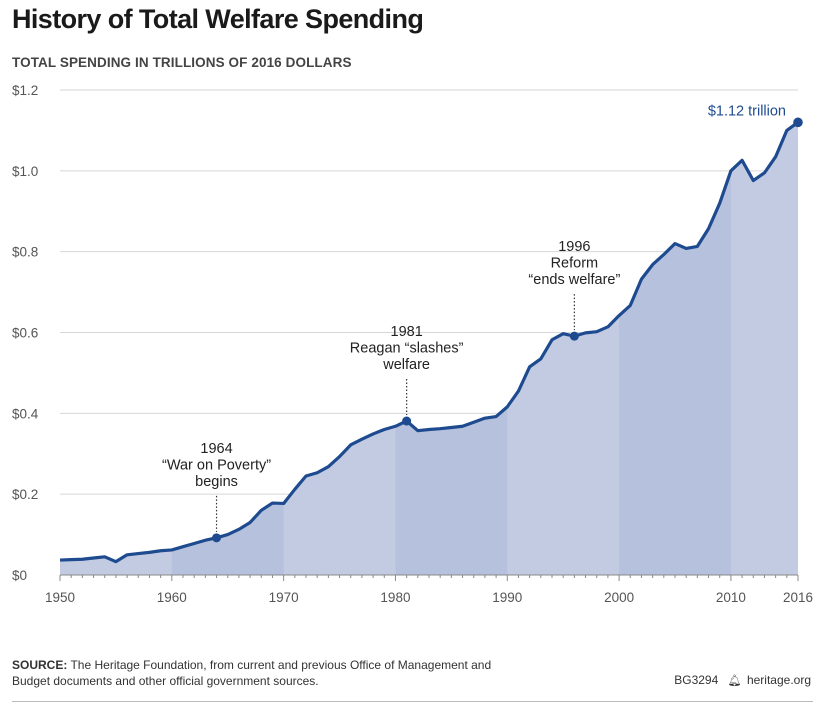 The image size is (825, 707). I want to click on source-label: SOURCE:, so click(40, 665).